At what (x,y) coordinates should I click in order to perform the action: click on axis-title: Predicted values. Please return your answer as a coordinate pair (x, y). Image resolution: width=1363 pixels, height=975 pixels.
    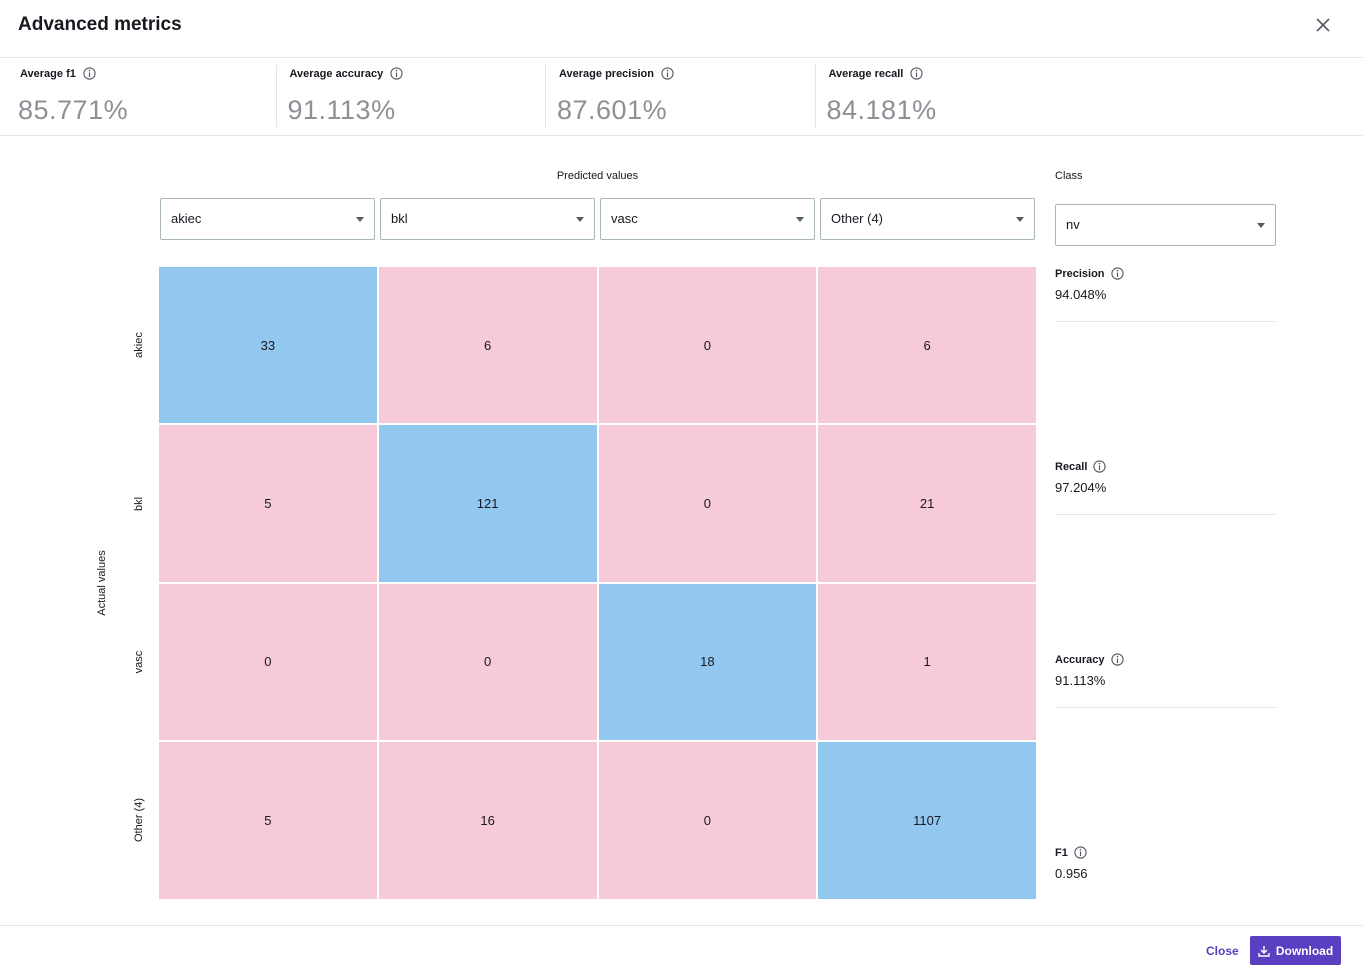
    Looking at the image, I should click on (597, 176).